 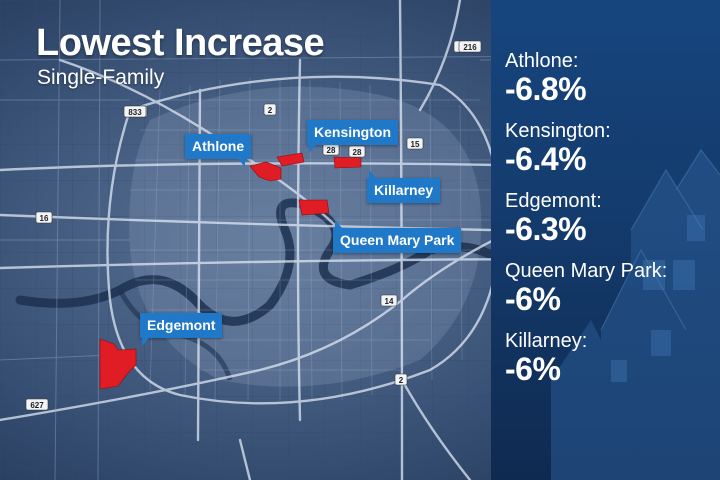 What do you see at coordinates (612, 288) in the screenshot?
I see `stat-queen-mary-park: Queen Mary Park: -6%` at bounding box center [612, 288].